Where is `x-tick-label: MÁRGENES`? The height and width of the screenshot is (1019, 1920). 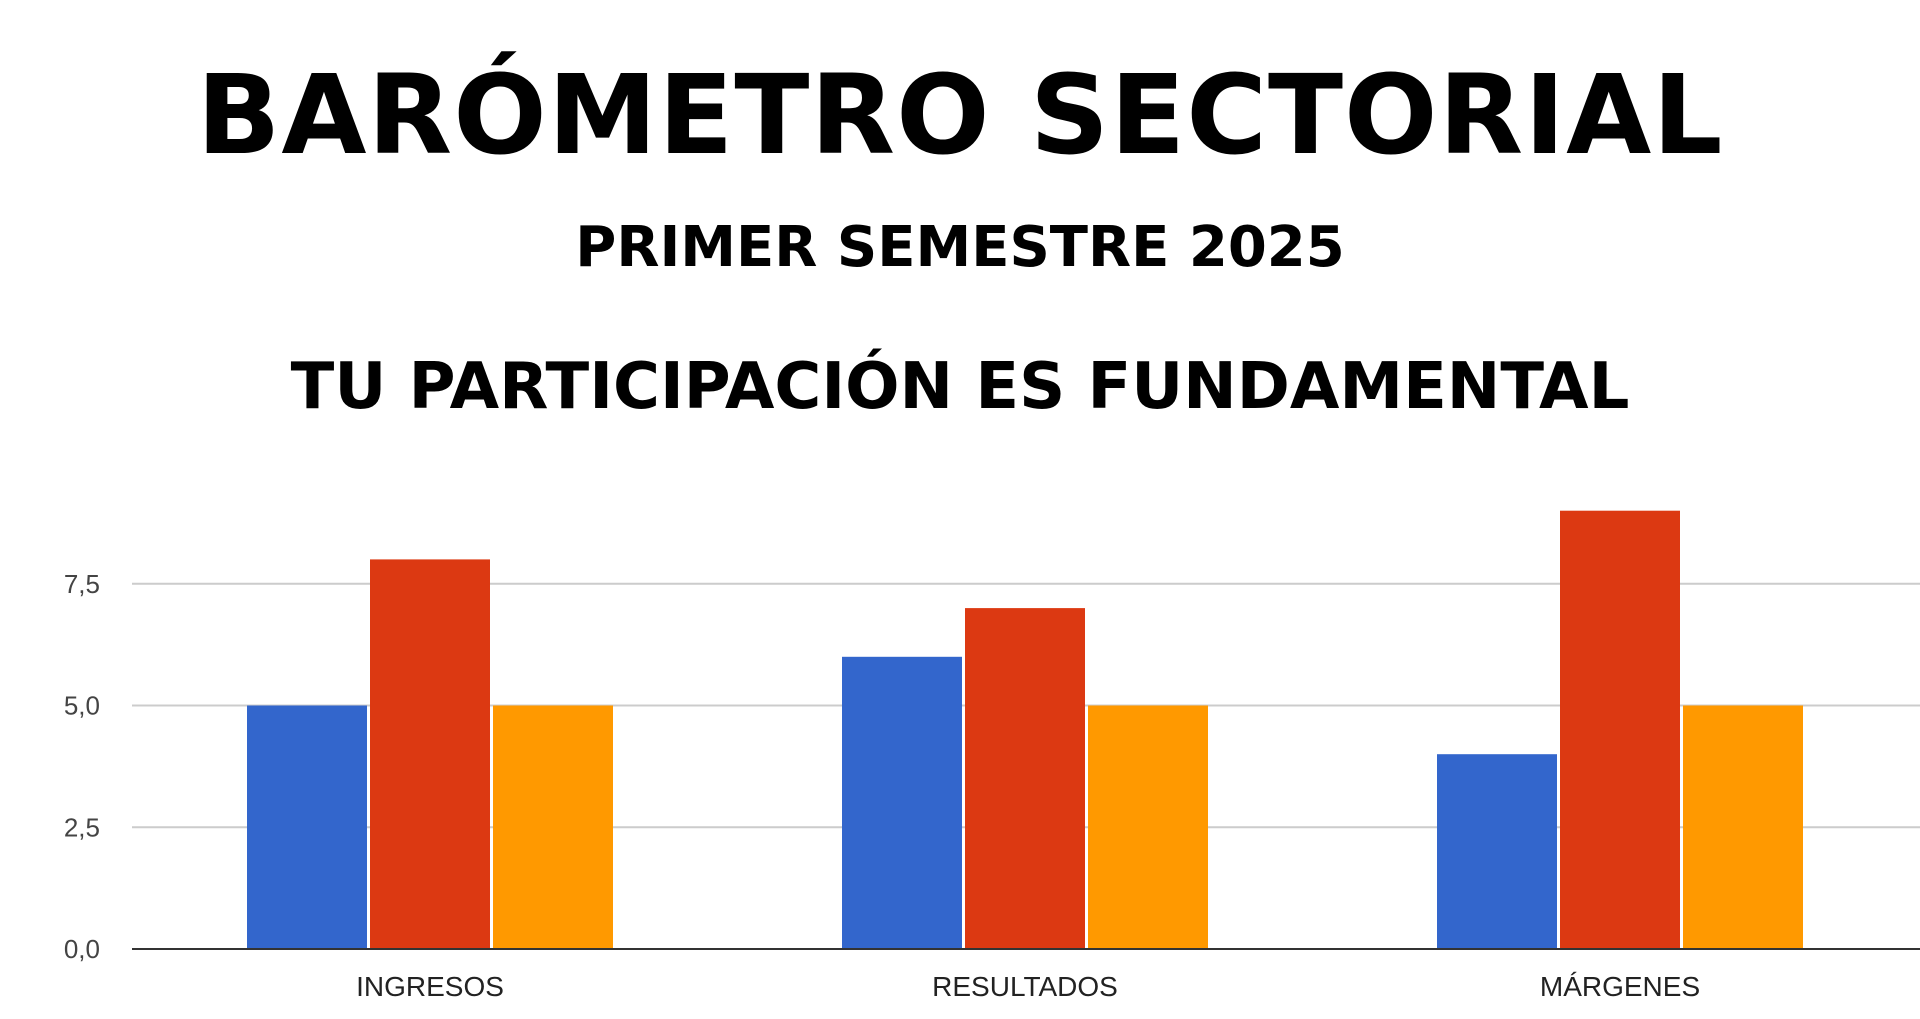 x-tick-label: MÁRGENES is located at coordinates (1620, 986).